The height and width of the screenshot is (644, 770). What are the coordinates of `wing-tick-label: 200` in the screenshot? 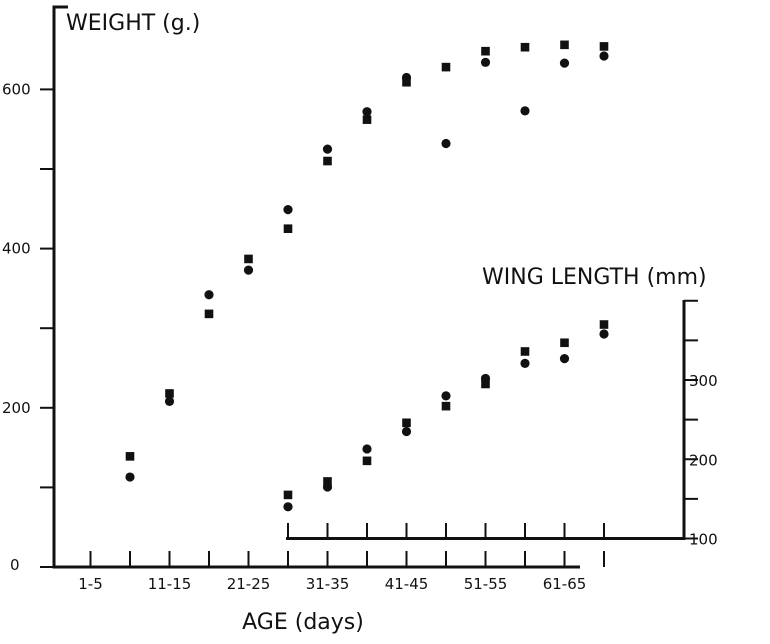 It's located at (703, 460).